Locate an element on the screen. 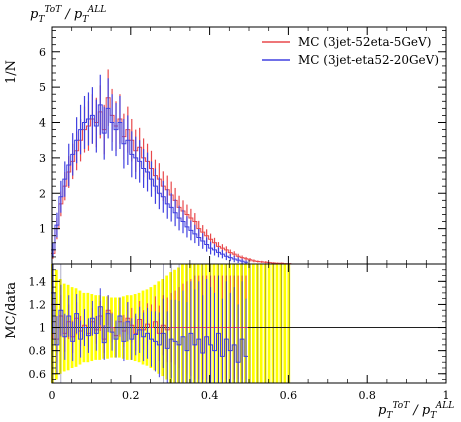  legend-label-blue: MC (3jet-eta52-20GeV) is located at coordinates (368, 60).